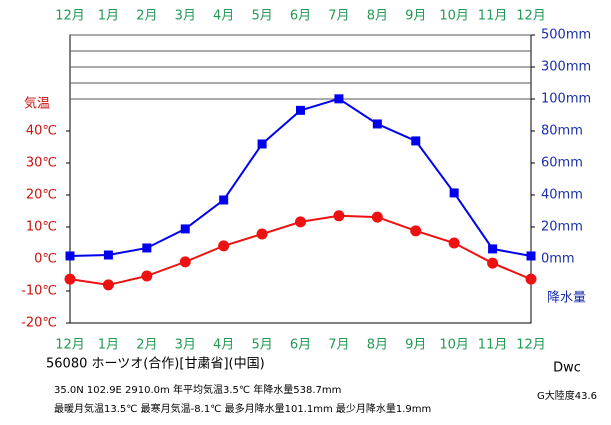 The height and width of the screenshot is (425, 611). What do you see at coordinates (39, 291) in the screenshot?
I see `y-tick-label: -10℃` at bounding box center [39, 291].